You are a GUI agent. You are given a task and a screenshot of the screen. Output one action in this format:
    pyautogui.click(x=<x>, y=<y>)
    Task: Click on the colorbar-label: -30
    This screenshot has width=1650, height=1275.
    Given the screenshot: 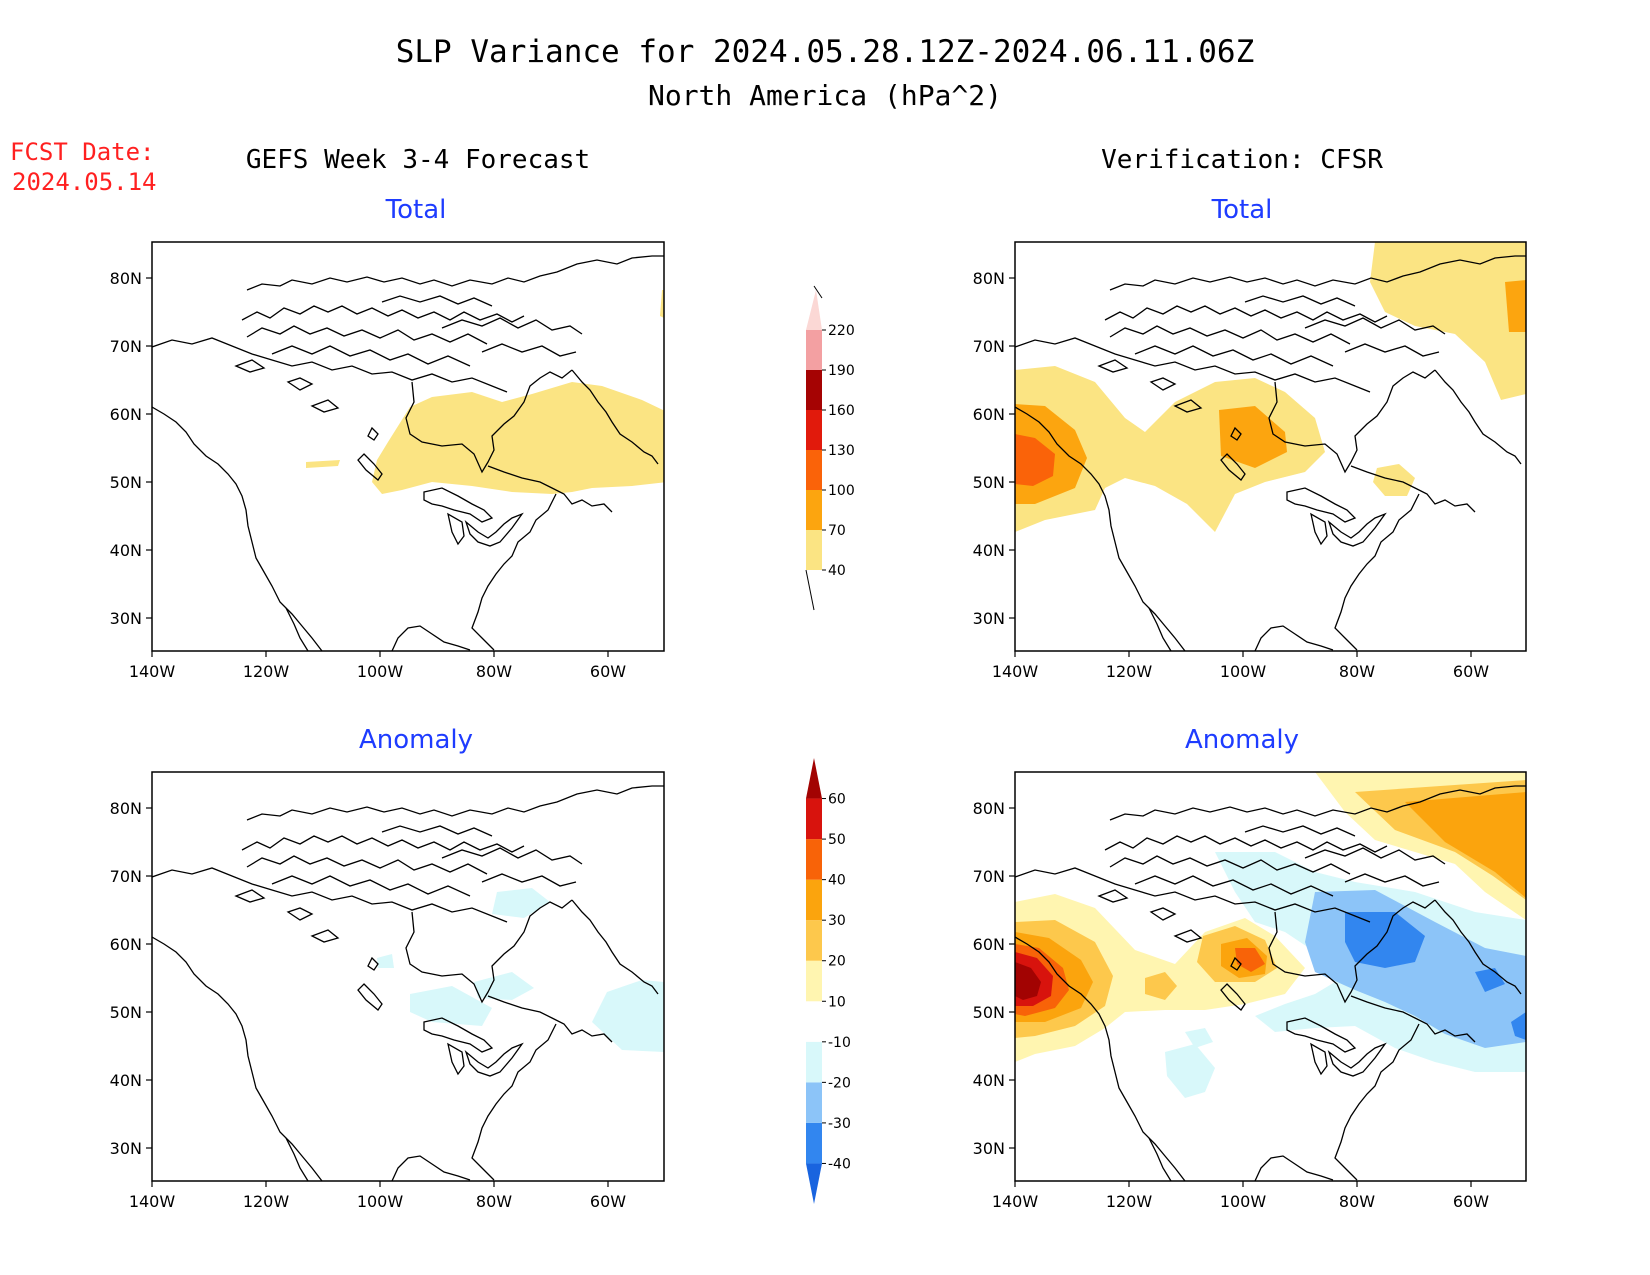 What is the action you would take?
    pyautogui.click(x=839, y=1124)
    